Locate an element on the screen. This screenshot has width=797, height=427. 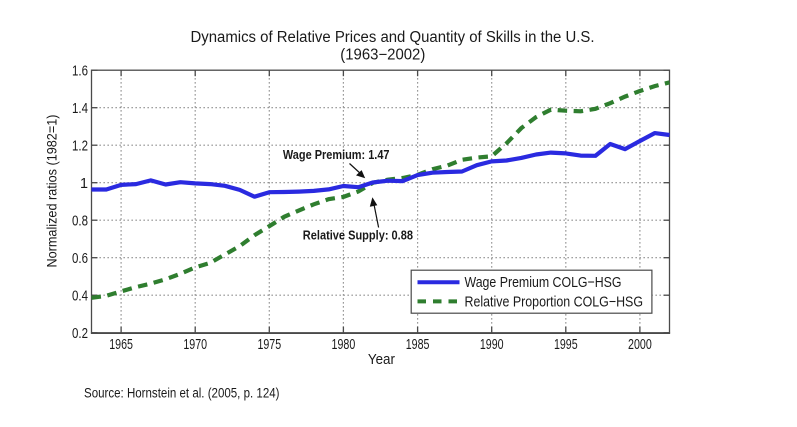
svg-text: 1985 is located at coordinates (418, 345).